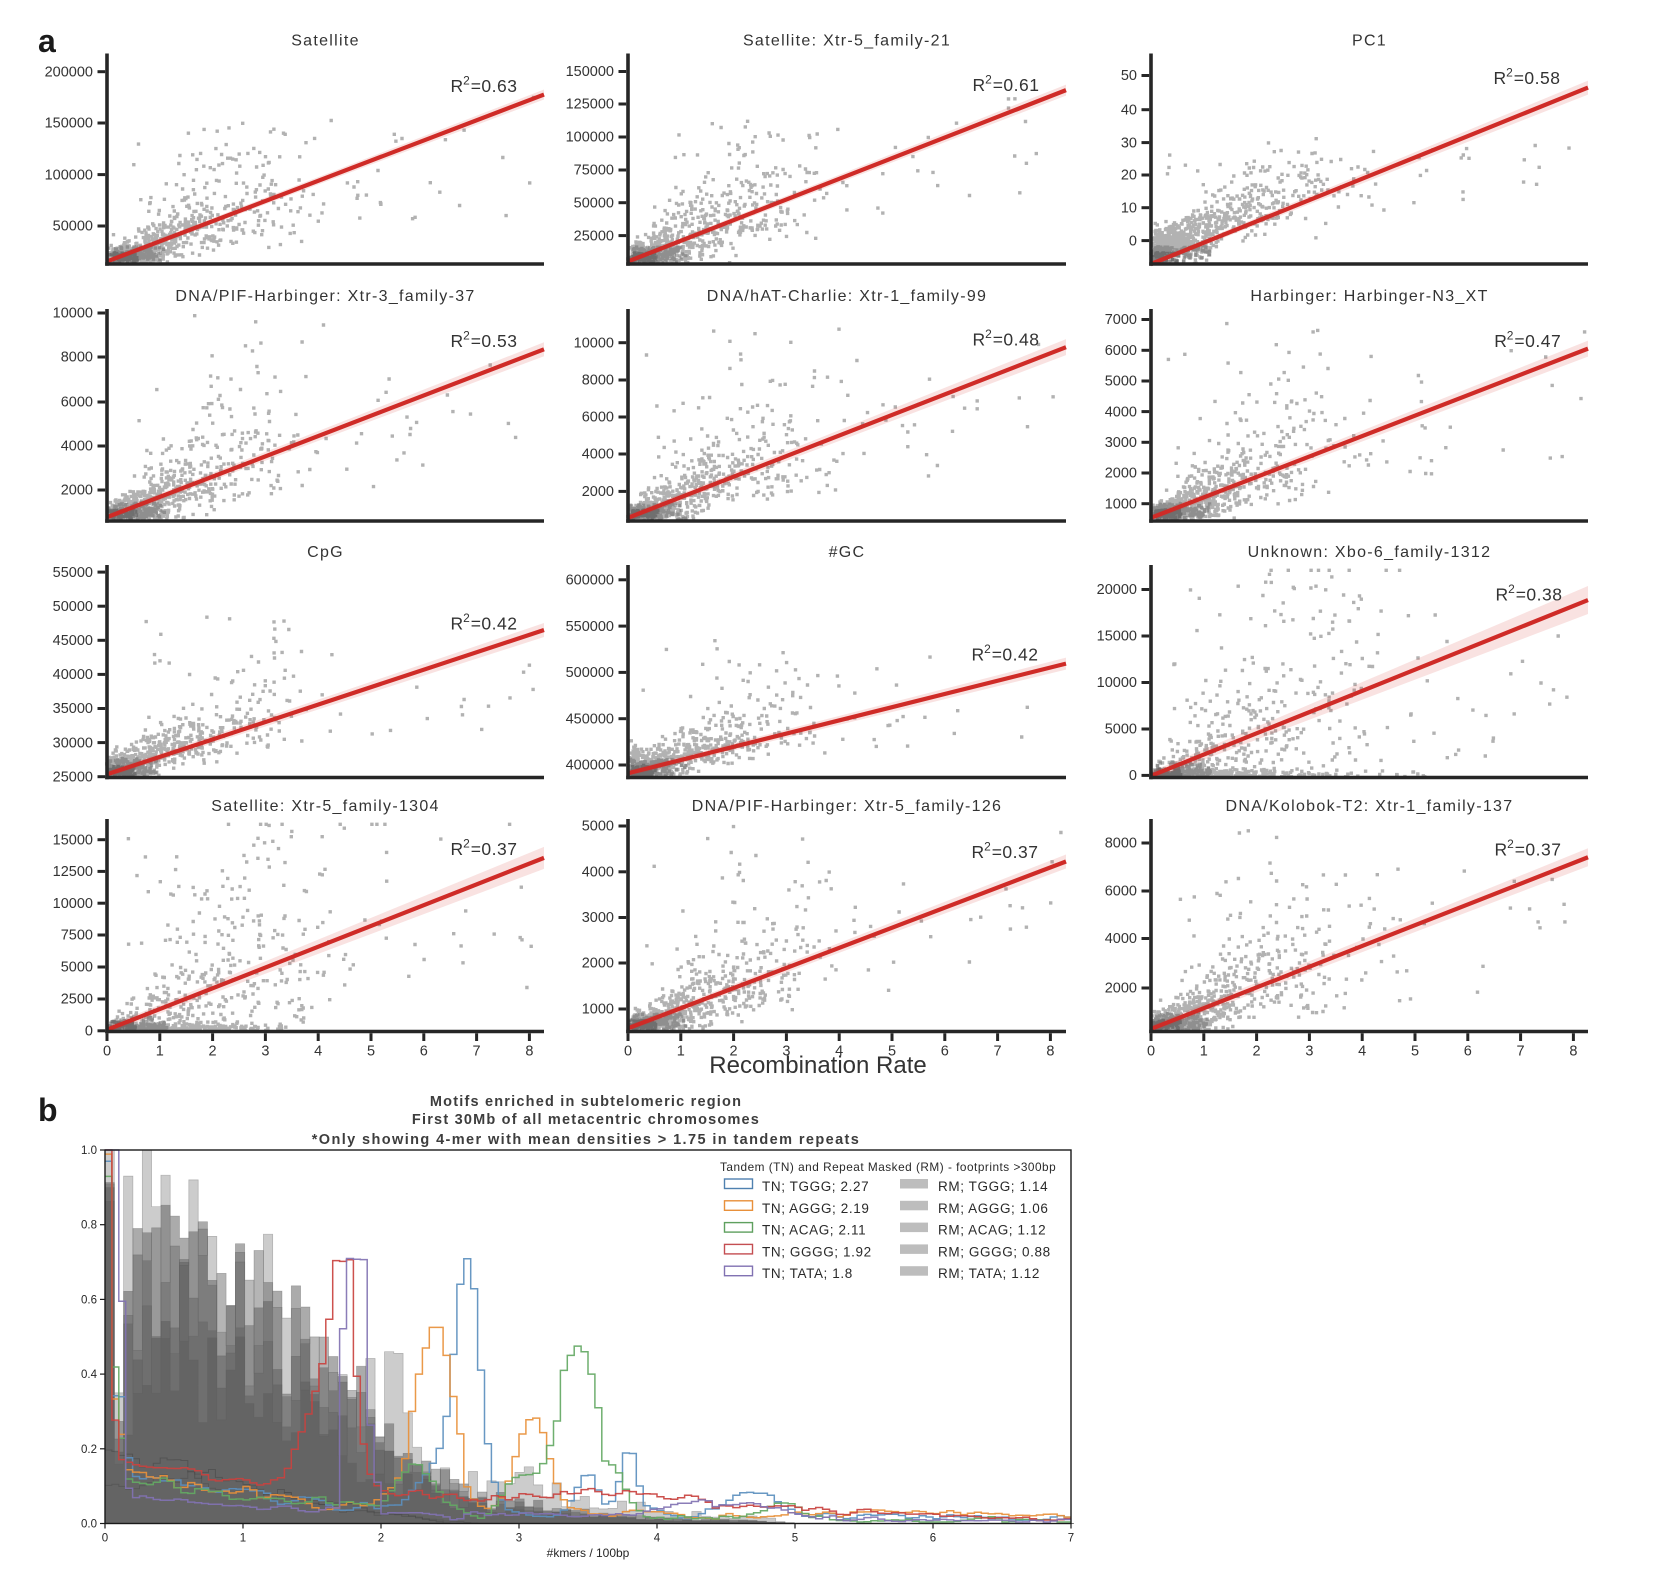 The image size is (1670, 1575). I want to click on svg-text: =0.53, so click(494, 341).